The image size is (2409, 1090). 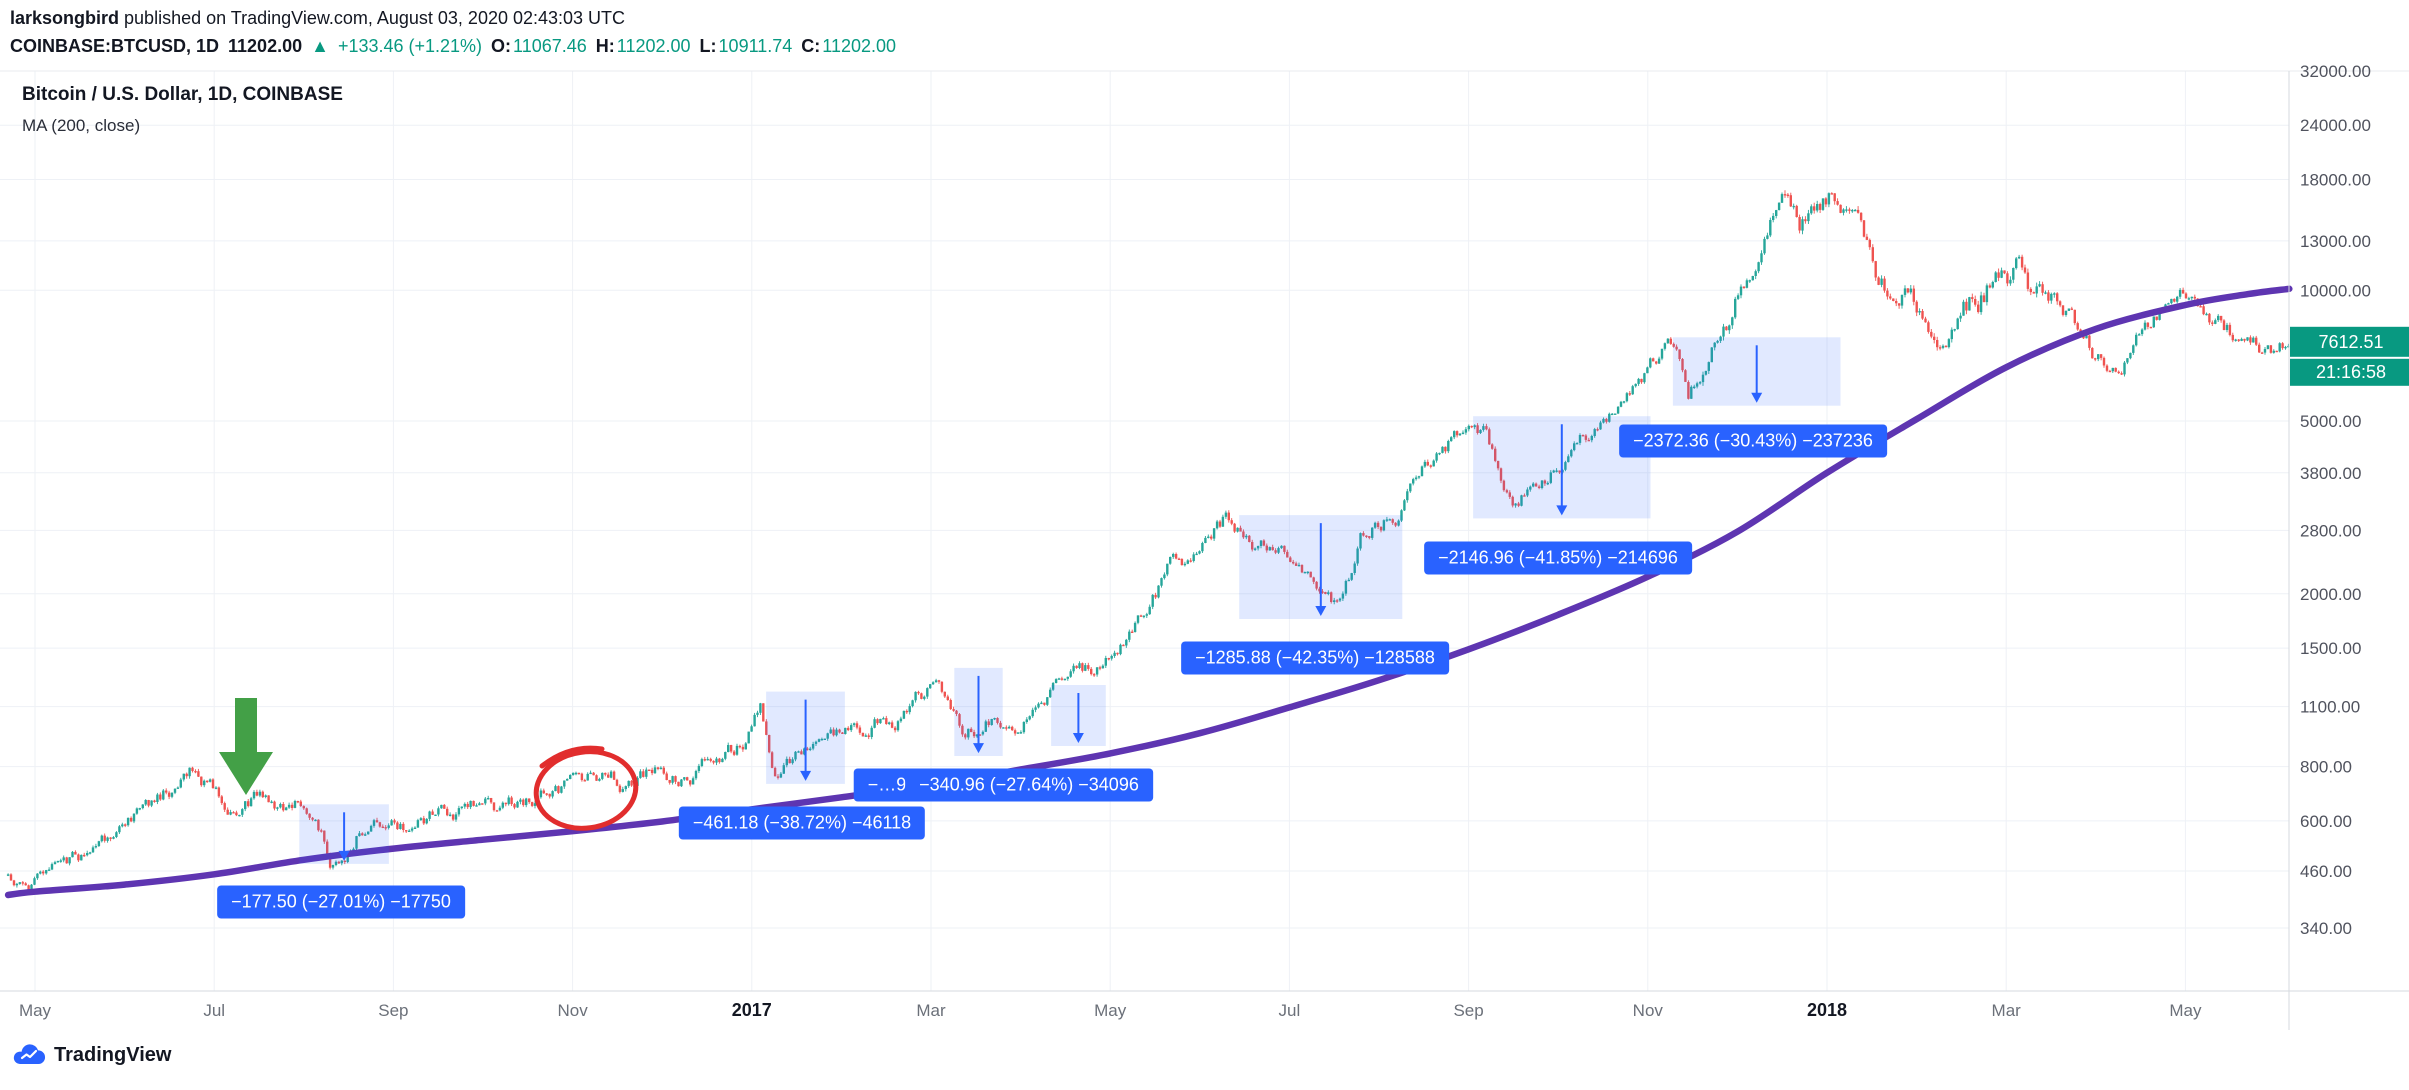 I want to click on measurement-label: −177.50 (−27.01%) −17750, so click(x=341, y=902).